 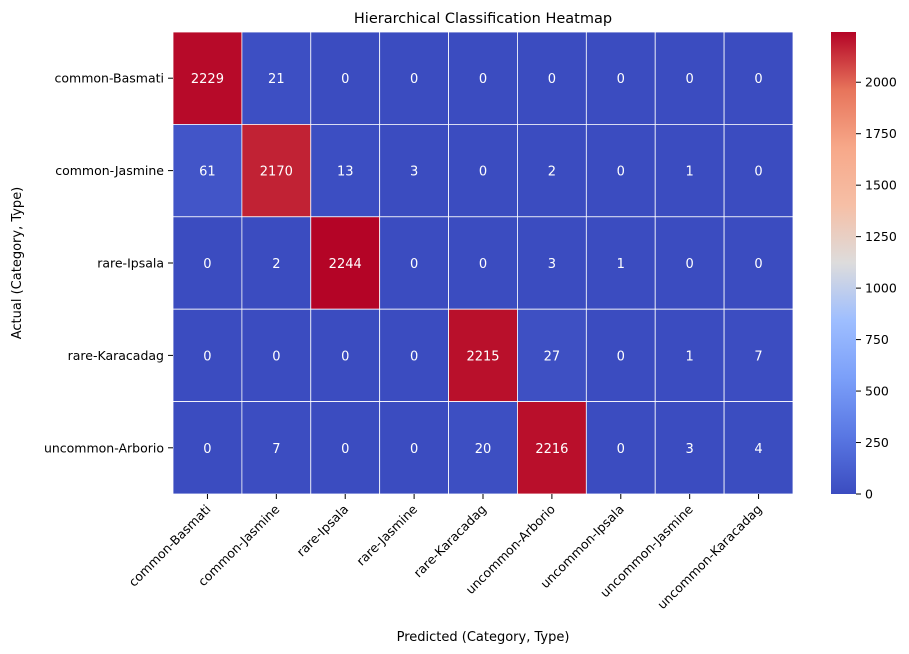 I want to click on cell-value-label: 61, so click(x=207, y=172).